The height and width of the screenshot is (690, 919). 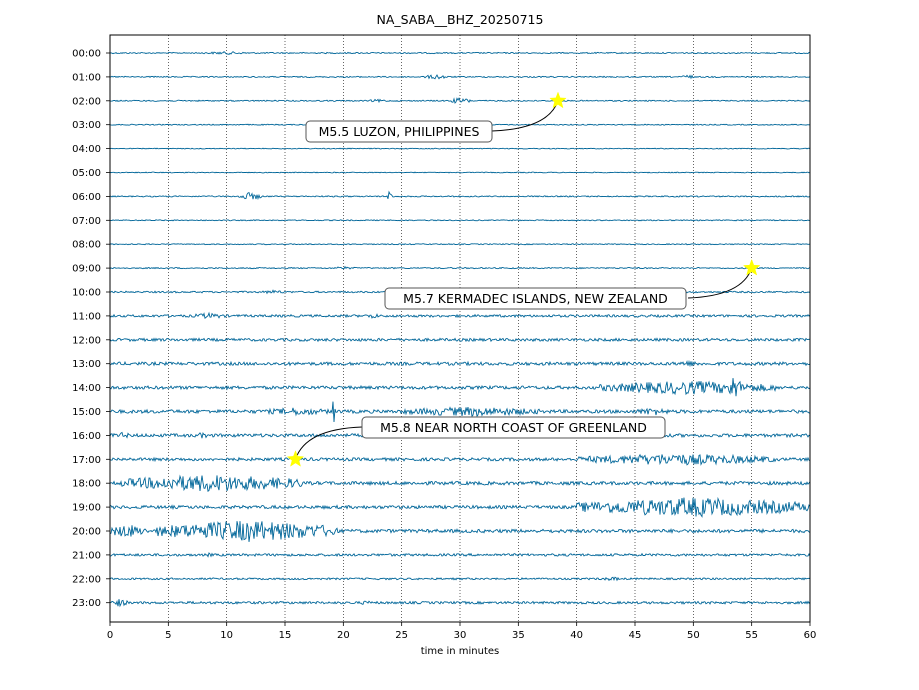 I want to click on annotation-label: M5.8 NEAR NORTH COAST OF GREENLAND, so click(x=513, y=427).